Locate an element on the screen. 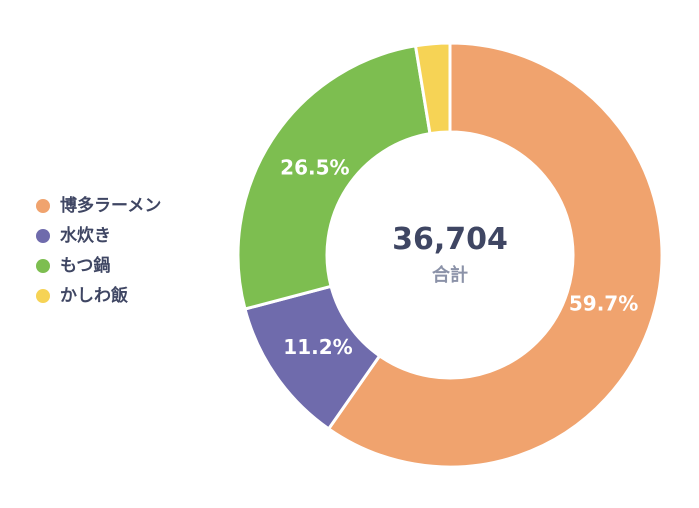 This screenshot has width=699, height=508. total-value: 36,704 is located at coordinates (450, 239).